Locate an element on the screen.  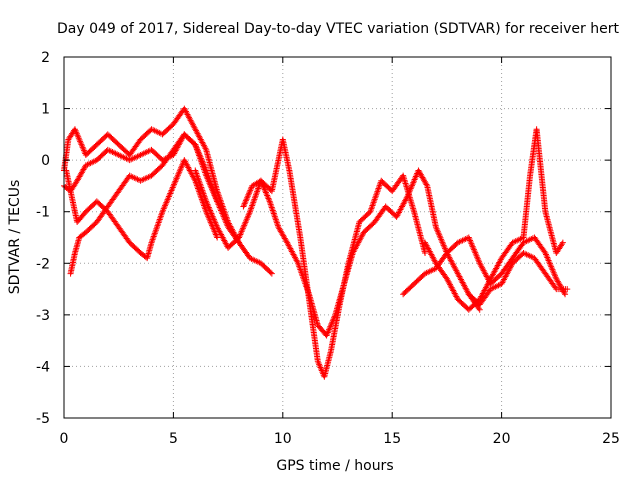
y-tick-label: -4 is located at coordinates (43, 367).